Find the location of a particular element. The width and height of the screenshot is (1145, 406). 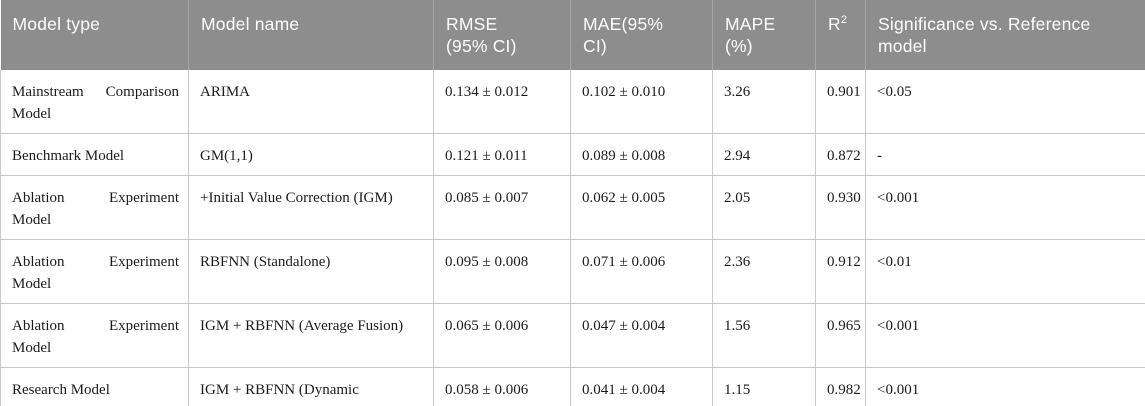

cell-mae: 0.047 ± 0.004 is located at coordinates (641, 335).